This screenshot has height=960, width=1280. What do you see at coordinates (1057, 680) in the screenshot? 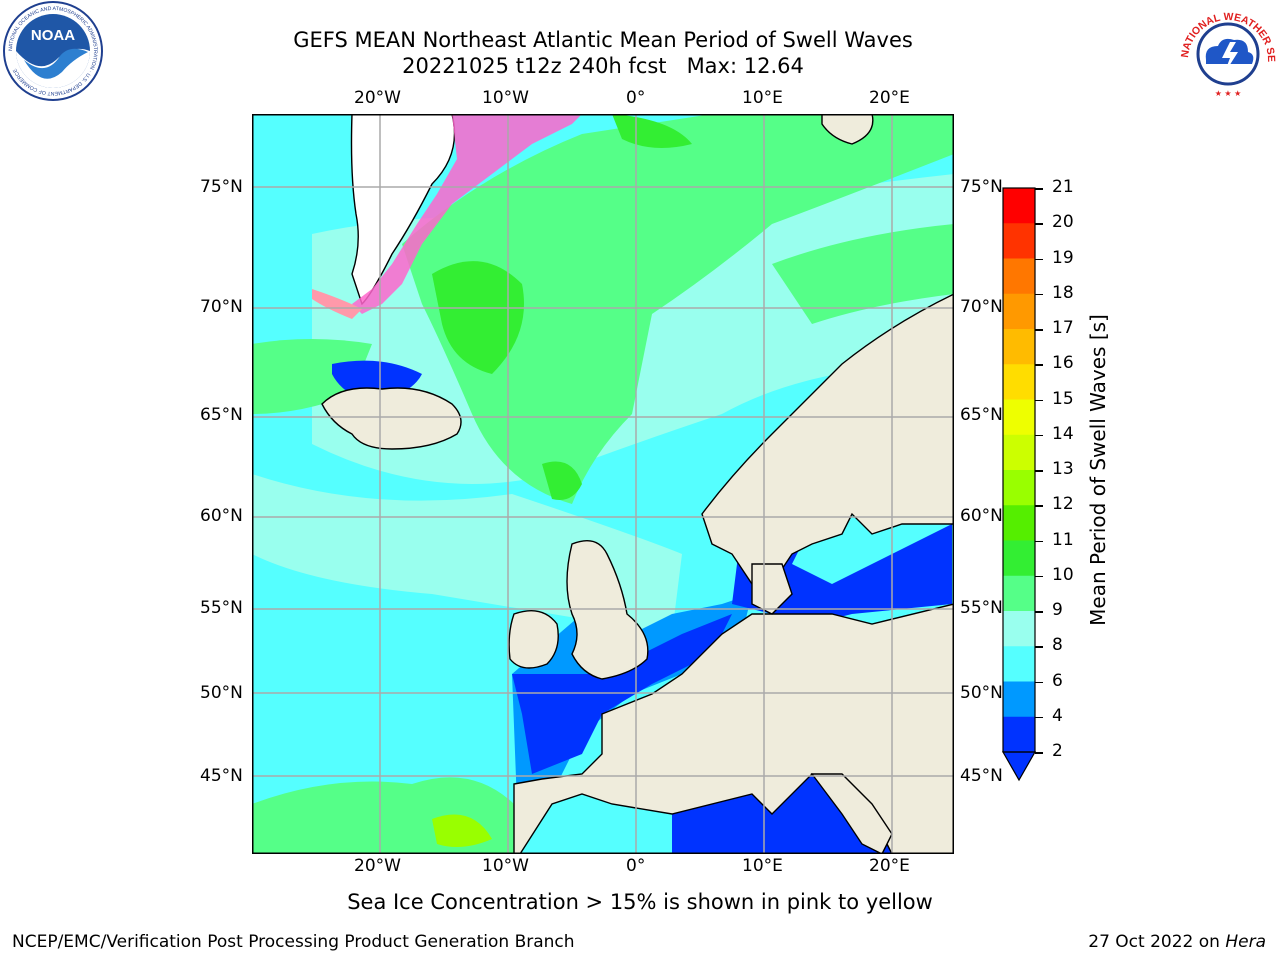
I see `colorbar-tick-label: 6` at bounding box center [1057, 680].